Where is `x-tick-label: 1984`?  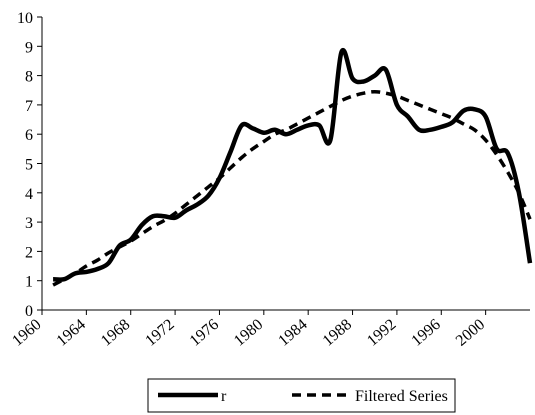
x-tick-label: 1984 is located at coordinates (292, 333).